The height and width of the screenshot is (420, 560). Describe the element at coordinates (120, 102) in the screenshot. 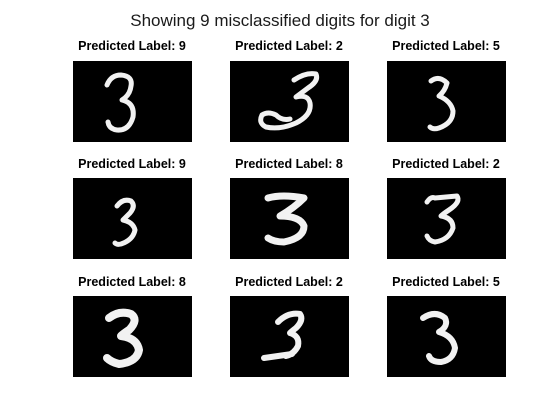

I see `digit-3-upright-serif-icon` at that location.